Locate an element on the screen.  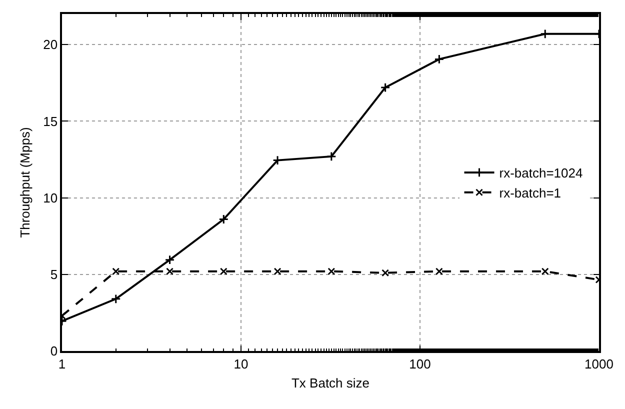
y-axis-title: Throughput (Mpps) is located at coordinates (25, 182).